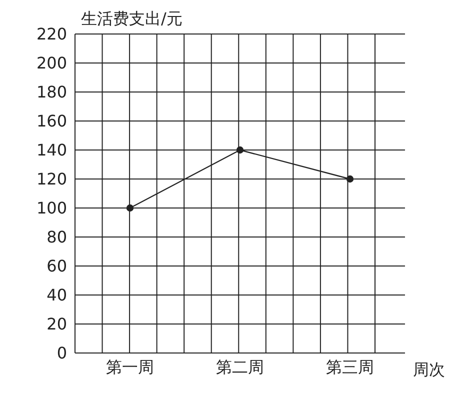  Describe the element at coordinates (51, 92) in the screenshot. I see `y-tick-label: 180` at that location.